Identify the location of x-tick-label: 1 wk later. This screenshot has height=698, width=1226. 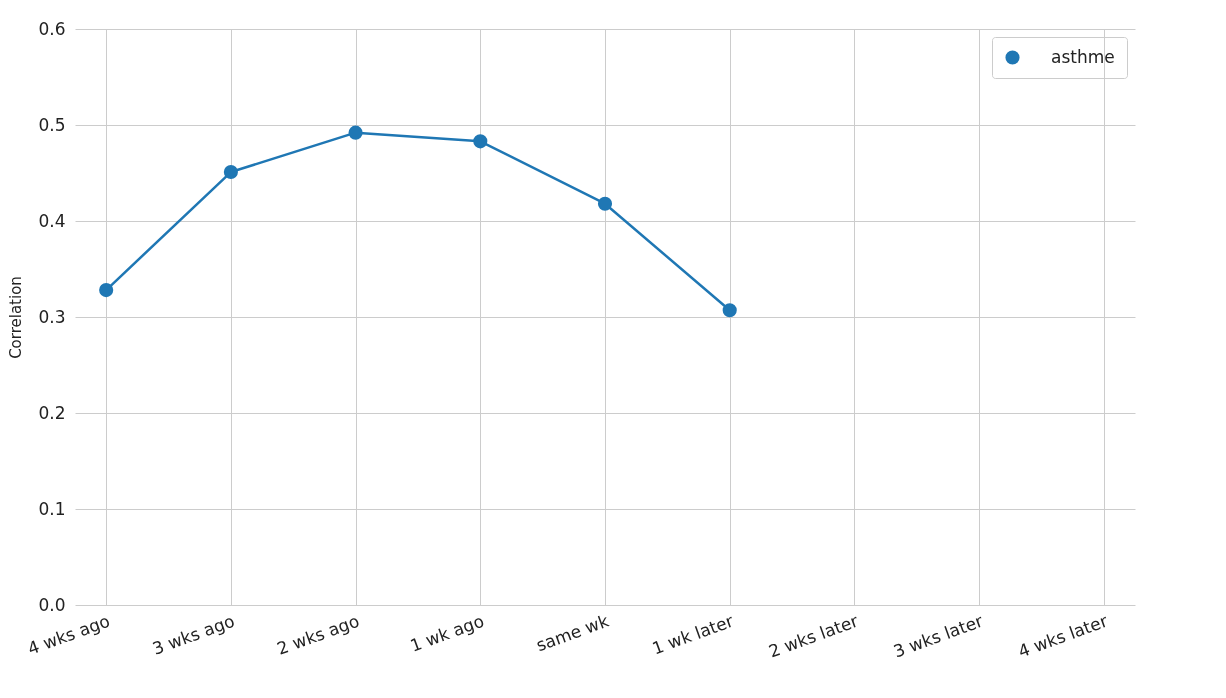
(693, 634).